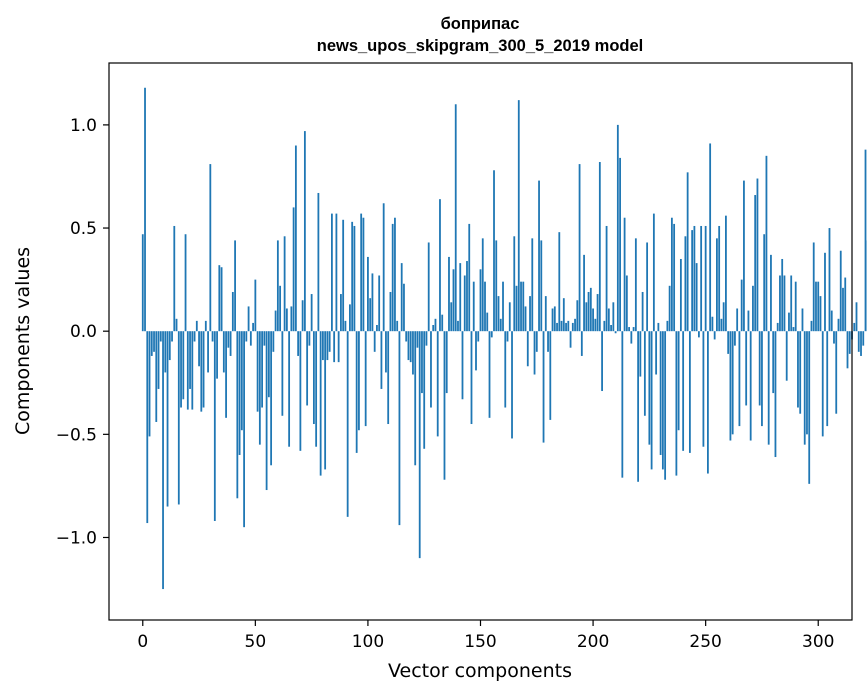 Image resolution: width=867 pixels, height=696 pixels. What do you see at coordinates (23, 341) in the screenshot?
I see `y-axis-label: Components values` at bounding box center [23, 341].